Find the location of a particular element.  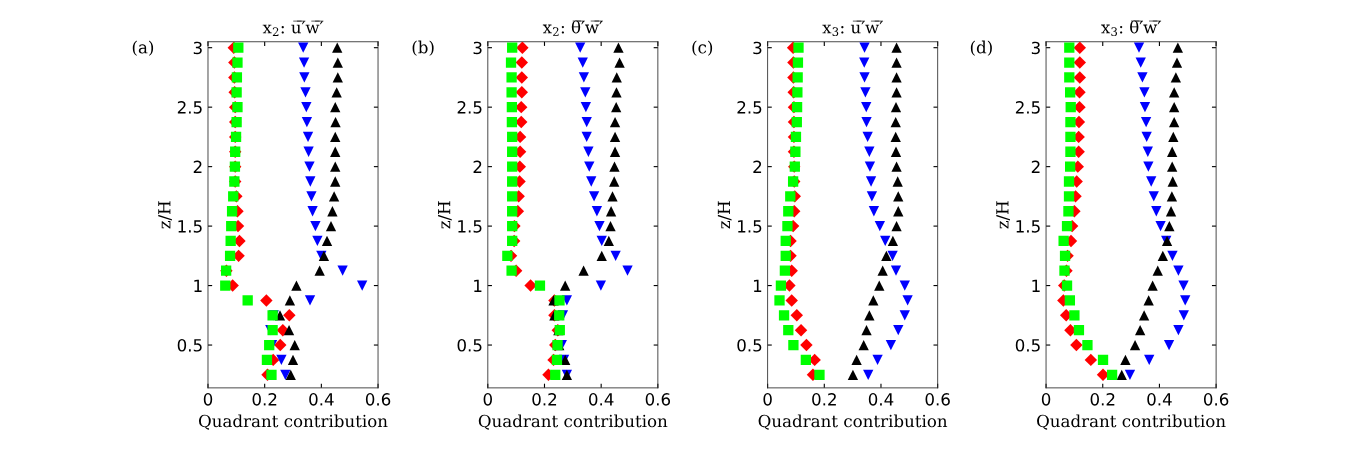

chart-title: x$_{2}$: u̅′̅w̅′̅ is located at coordinates (293, 28).